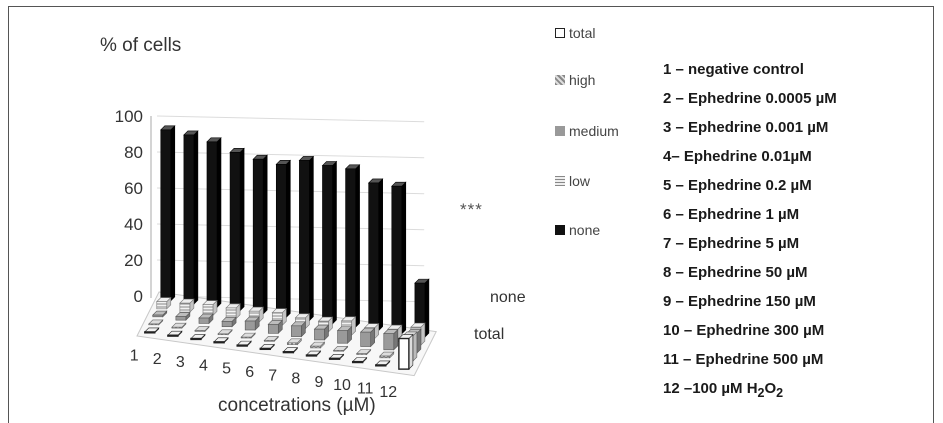 Image resolution: width=943 pixels, height=423 pixels. I want to click on legend-item-medium: medium, so click(587, 131).